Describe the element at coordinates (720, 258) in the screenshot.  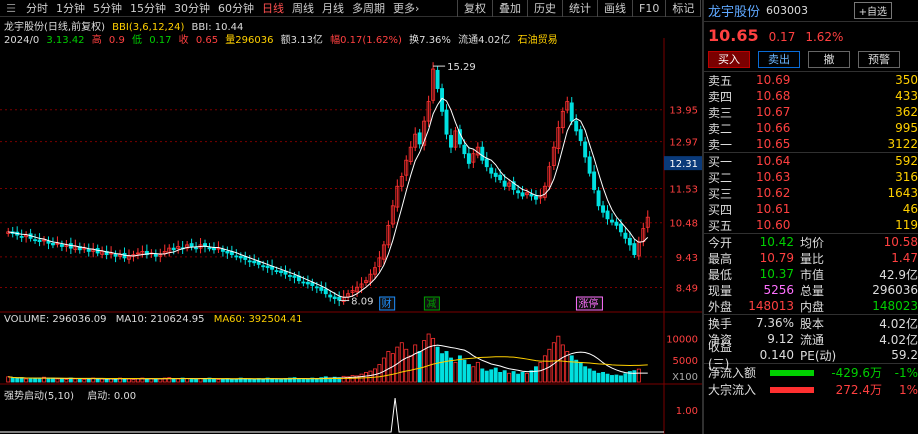
I see `stat-key: 最高` at that location.